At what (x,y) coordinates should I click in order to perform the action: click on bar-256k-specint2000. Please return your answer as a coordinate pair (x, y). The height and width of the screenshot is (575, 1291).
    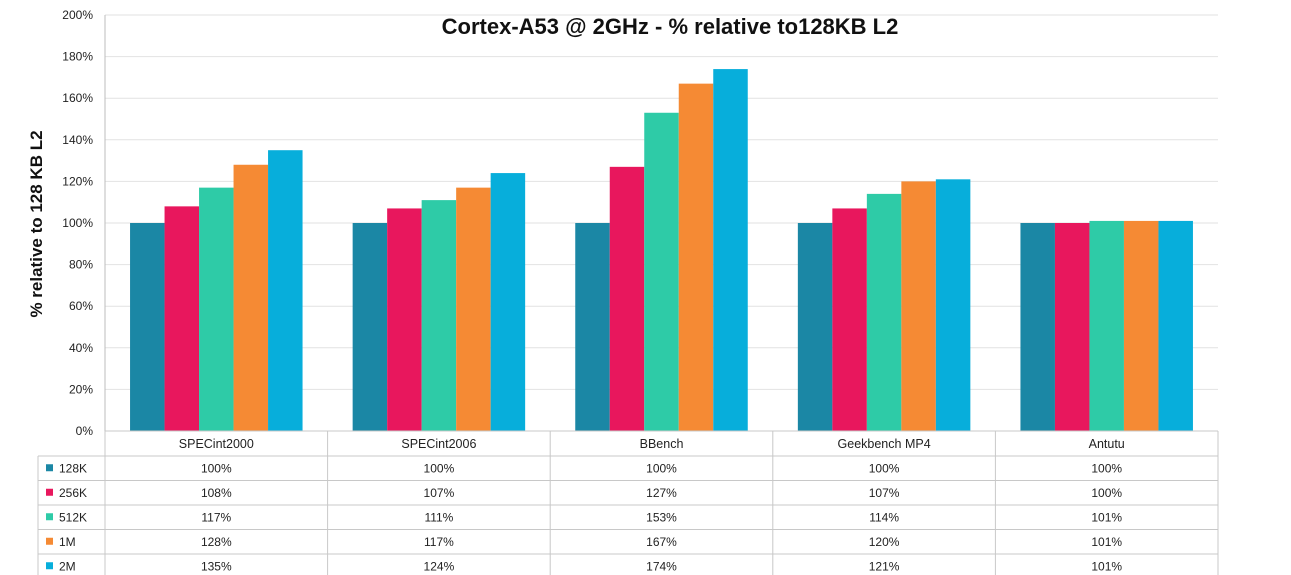
    Looking at the image, I should click on (182, 318).